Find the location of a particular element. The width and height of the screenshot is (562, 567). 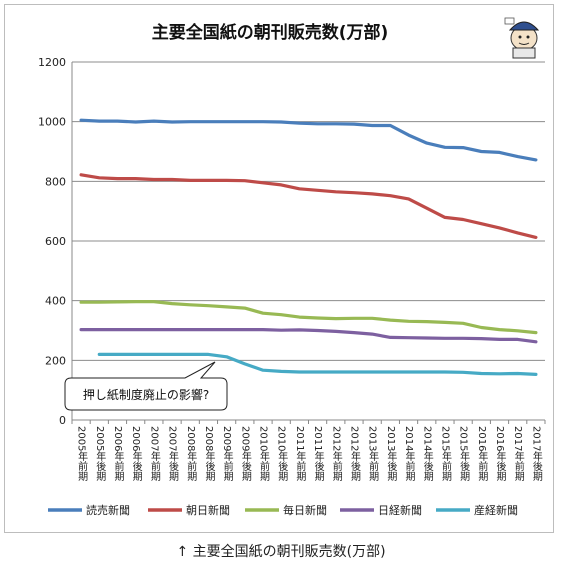

y-tick-label: 0 is located at coordinates (62, 420).